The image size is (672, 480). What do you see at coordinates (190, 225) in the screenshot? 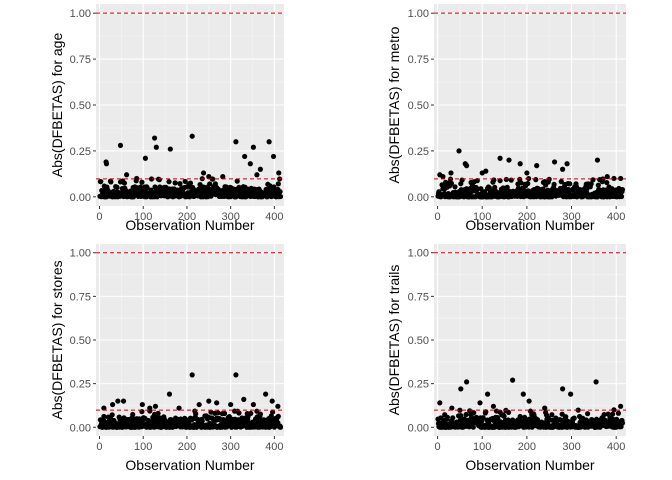
I see `x-axis-title: Observation Number` at bounding box center [190, 225].